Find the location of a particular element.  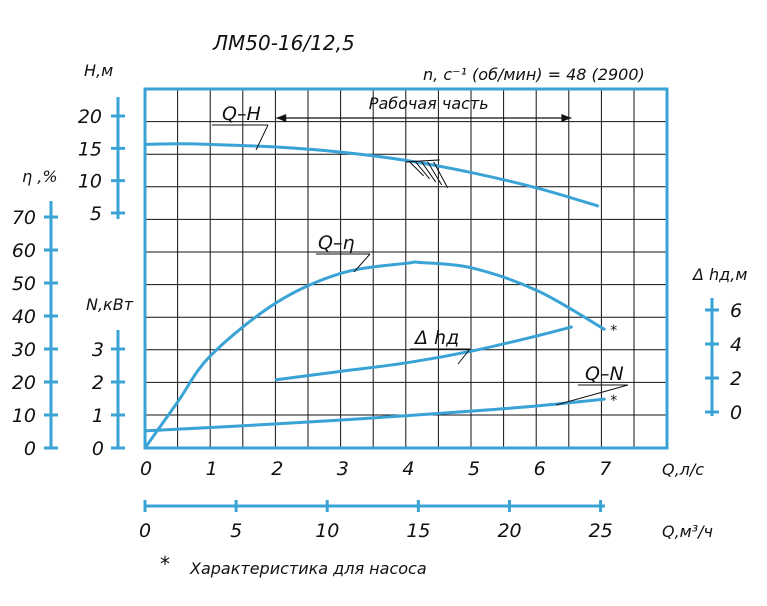

power-axis-label: N,кВт is located at coordinates (110, 304).